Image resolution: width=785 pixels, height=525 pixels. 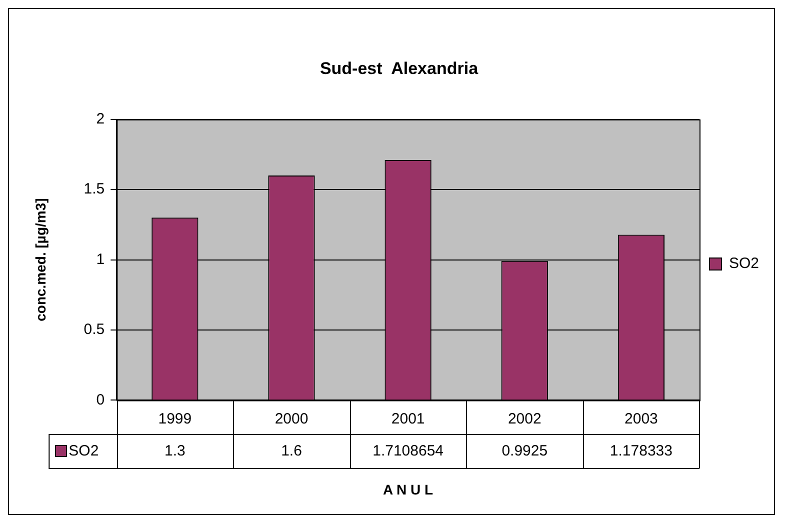 I want to click on y-tick-label: 1, so click(x=100, y=259).